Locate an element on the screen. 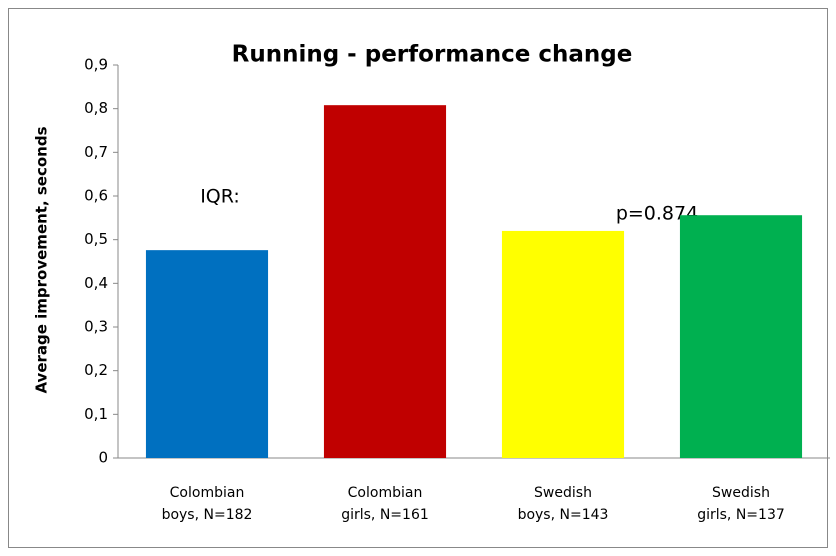 The width and height of the screenshot is (836, 556). y-tick-label: 0,8 is located at coordinates (96, 108).